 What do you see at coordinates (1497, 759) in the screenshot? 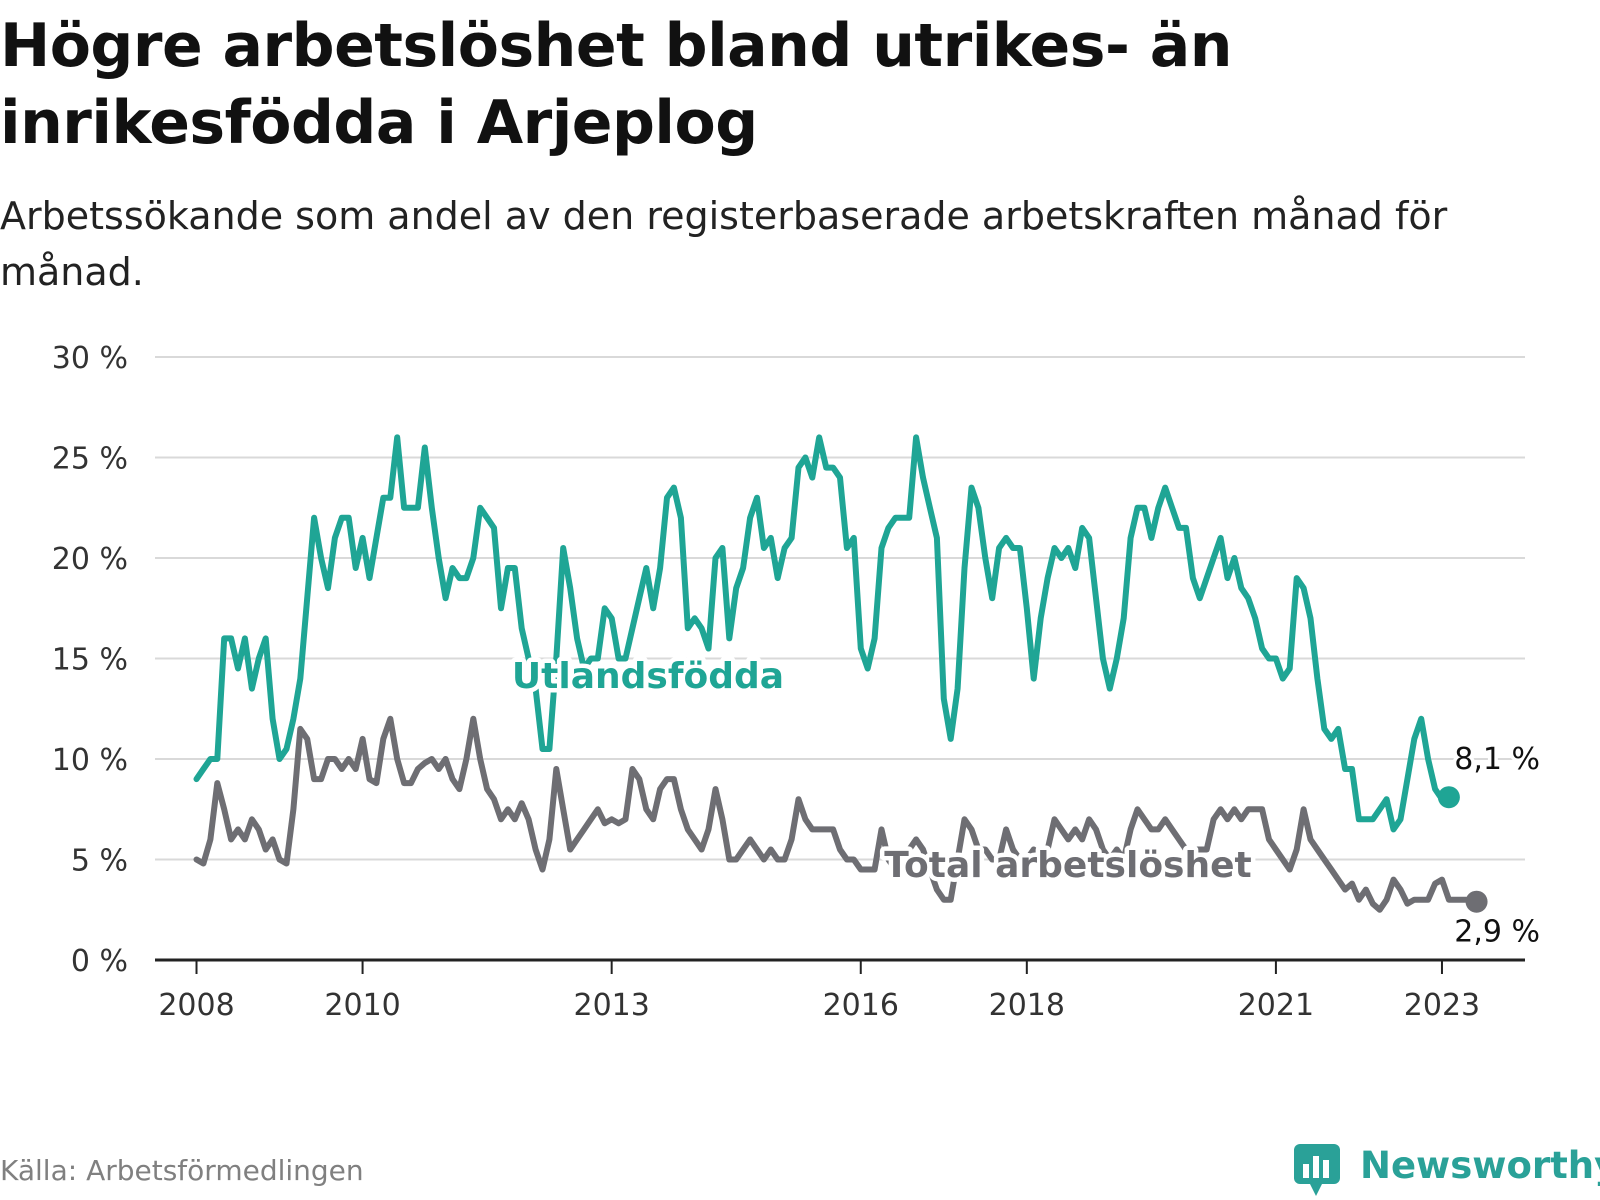
I see `end-label-utlandsfodda: 8,1 %` at bounding box center [1497, 759].